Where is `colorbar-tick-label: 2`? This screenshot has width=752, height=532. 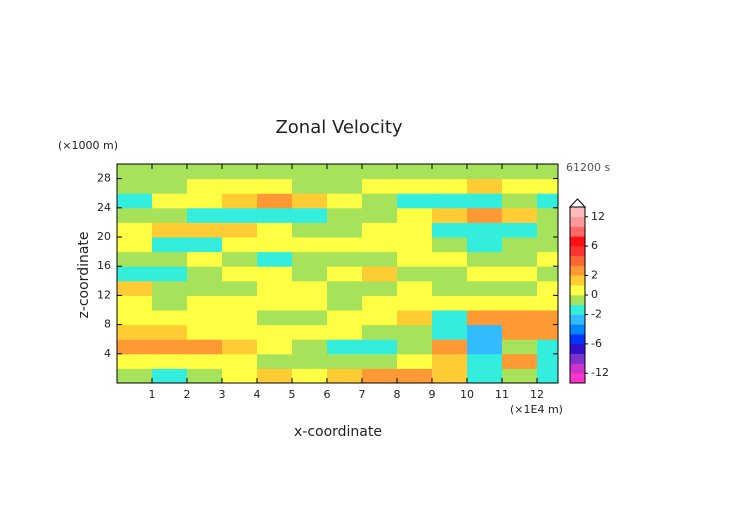
colorbar-tick-label: 2 is located at coordinates (594, 274).